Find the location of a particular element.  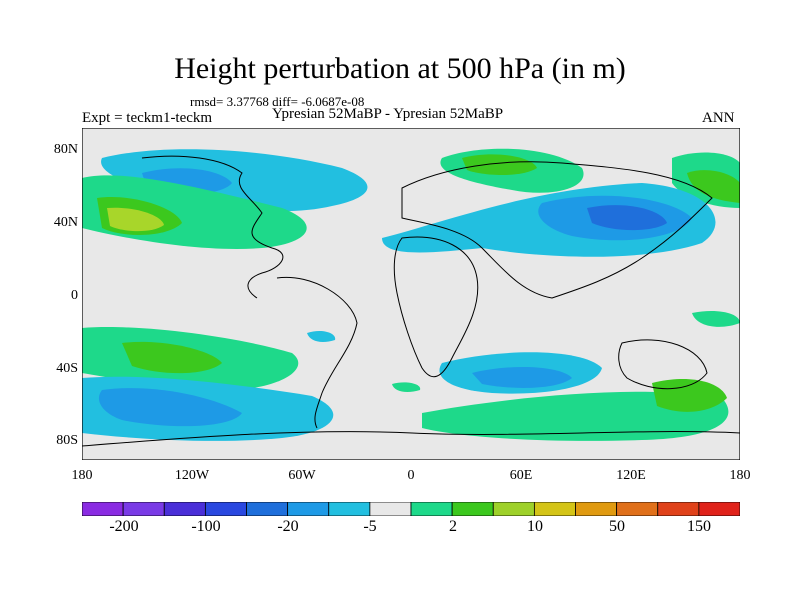

lon-label-60w: 60W is located at coordinates (302, 475).